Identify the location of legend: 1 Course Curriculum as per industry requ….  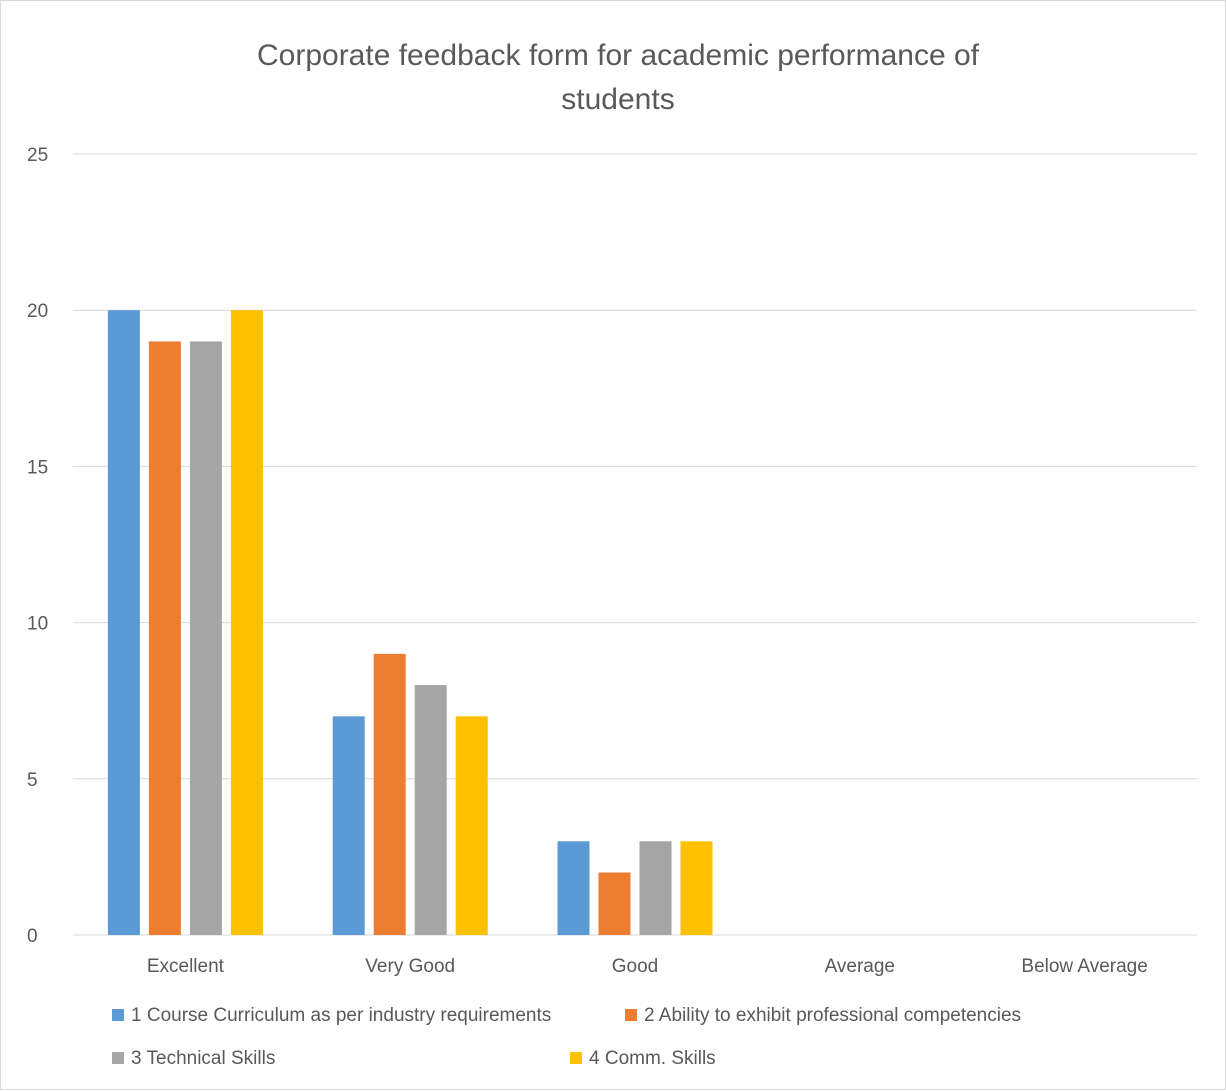
(566, 1037).